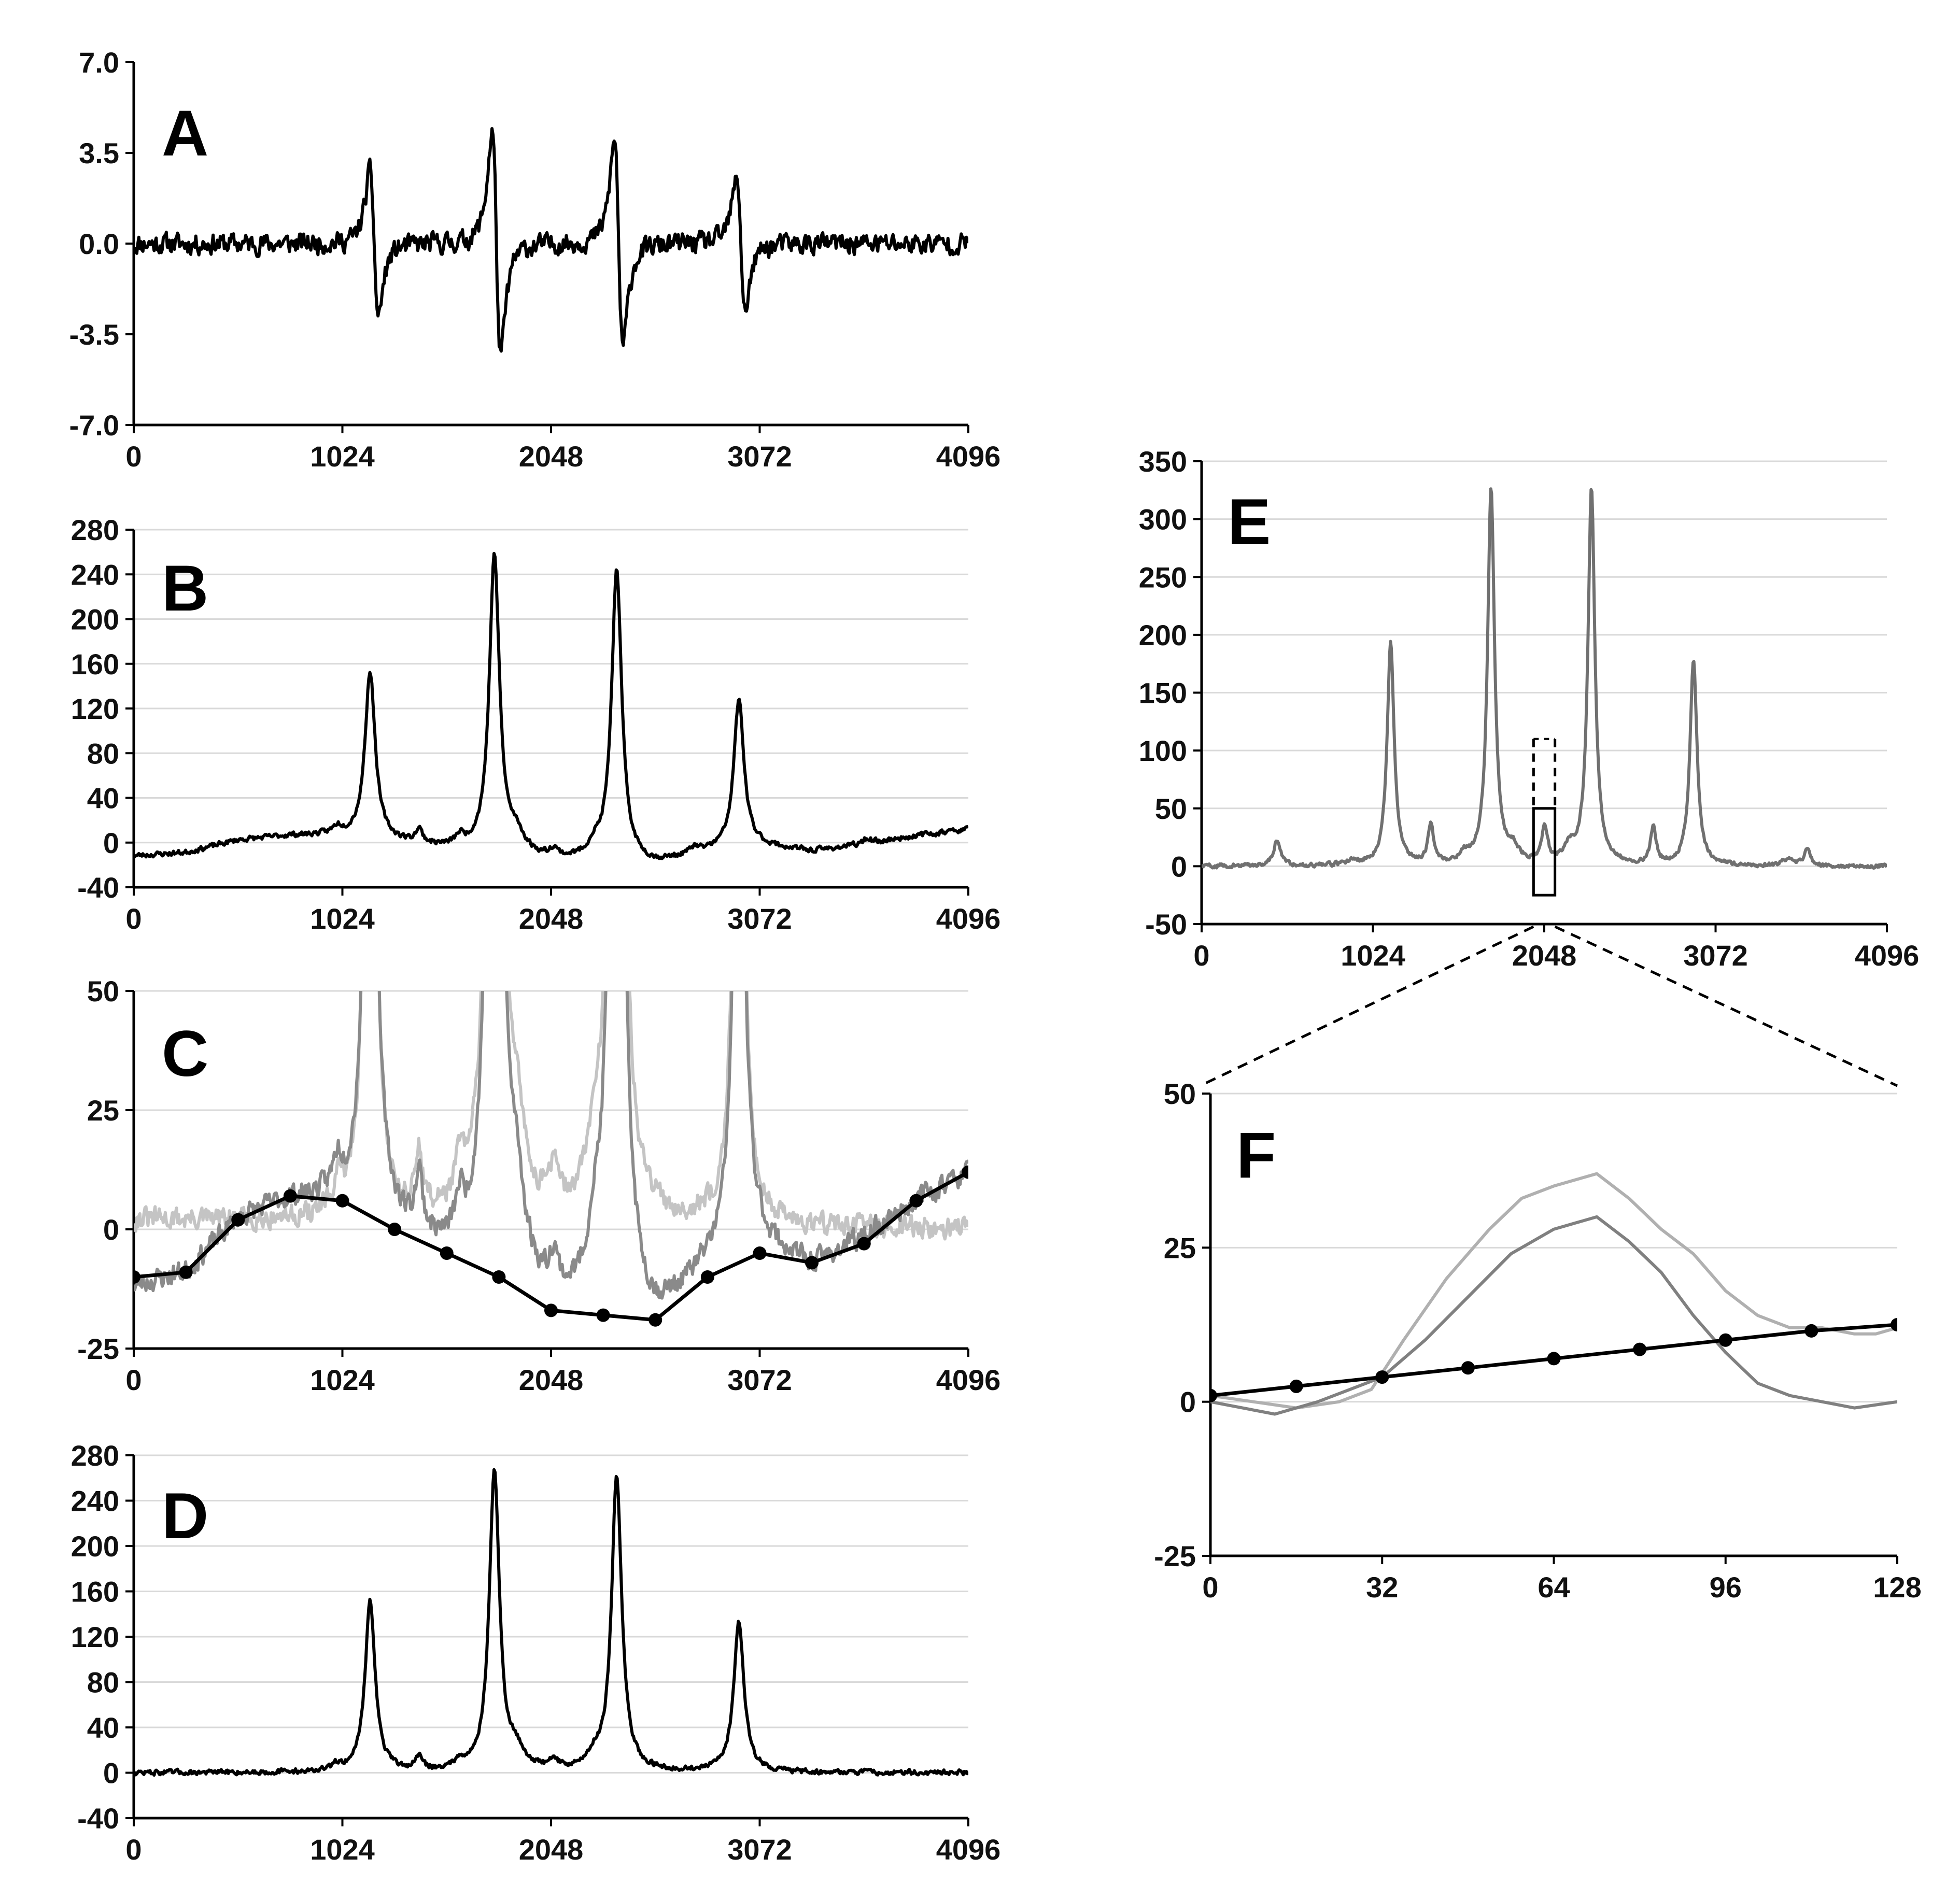 This screenshot has height=1886, width=1960. I want to click on y-tick-label: 7.0, so click(99, 63).